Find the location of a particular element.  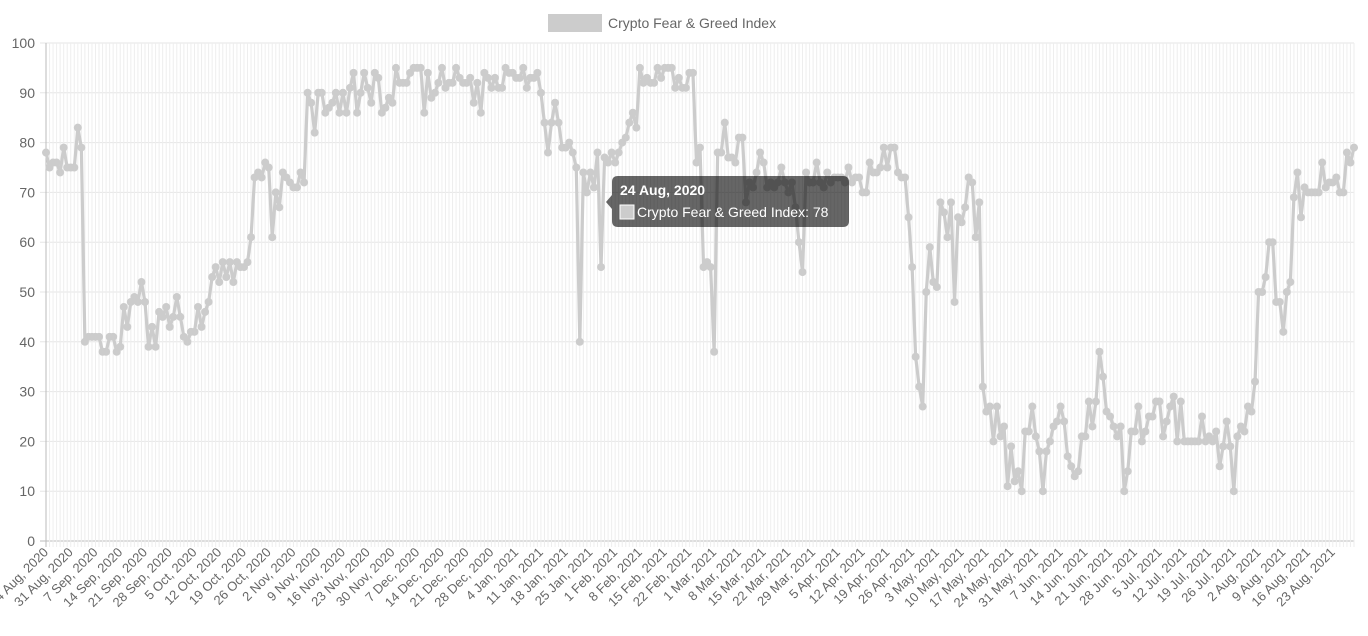

y-tick-label: 40 is located at coordinates (27, 342).